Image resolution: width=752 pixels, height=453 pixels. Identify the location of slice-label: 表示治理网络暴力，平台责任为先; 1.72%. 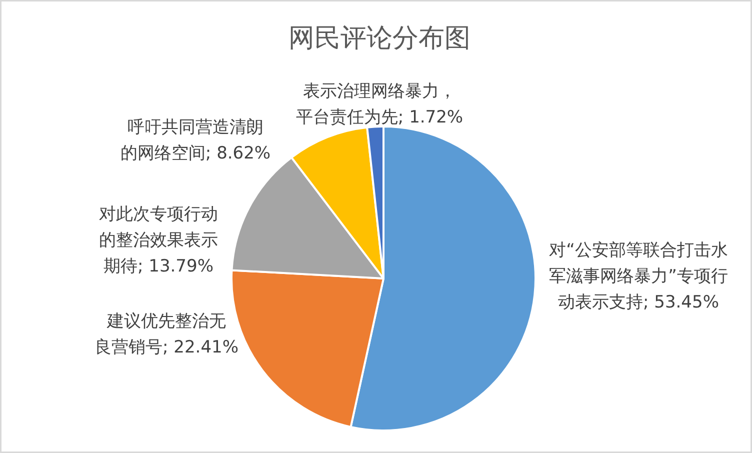
(380, 105).